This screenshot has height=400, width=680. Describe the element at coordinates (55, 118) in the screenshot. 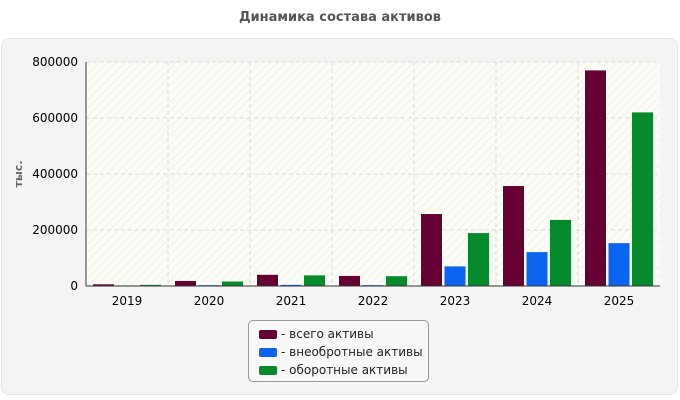

I see `y-tick-label: 600000` at that location.